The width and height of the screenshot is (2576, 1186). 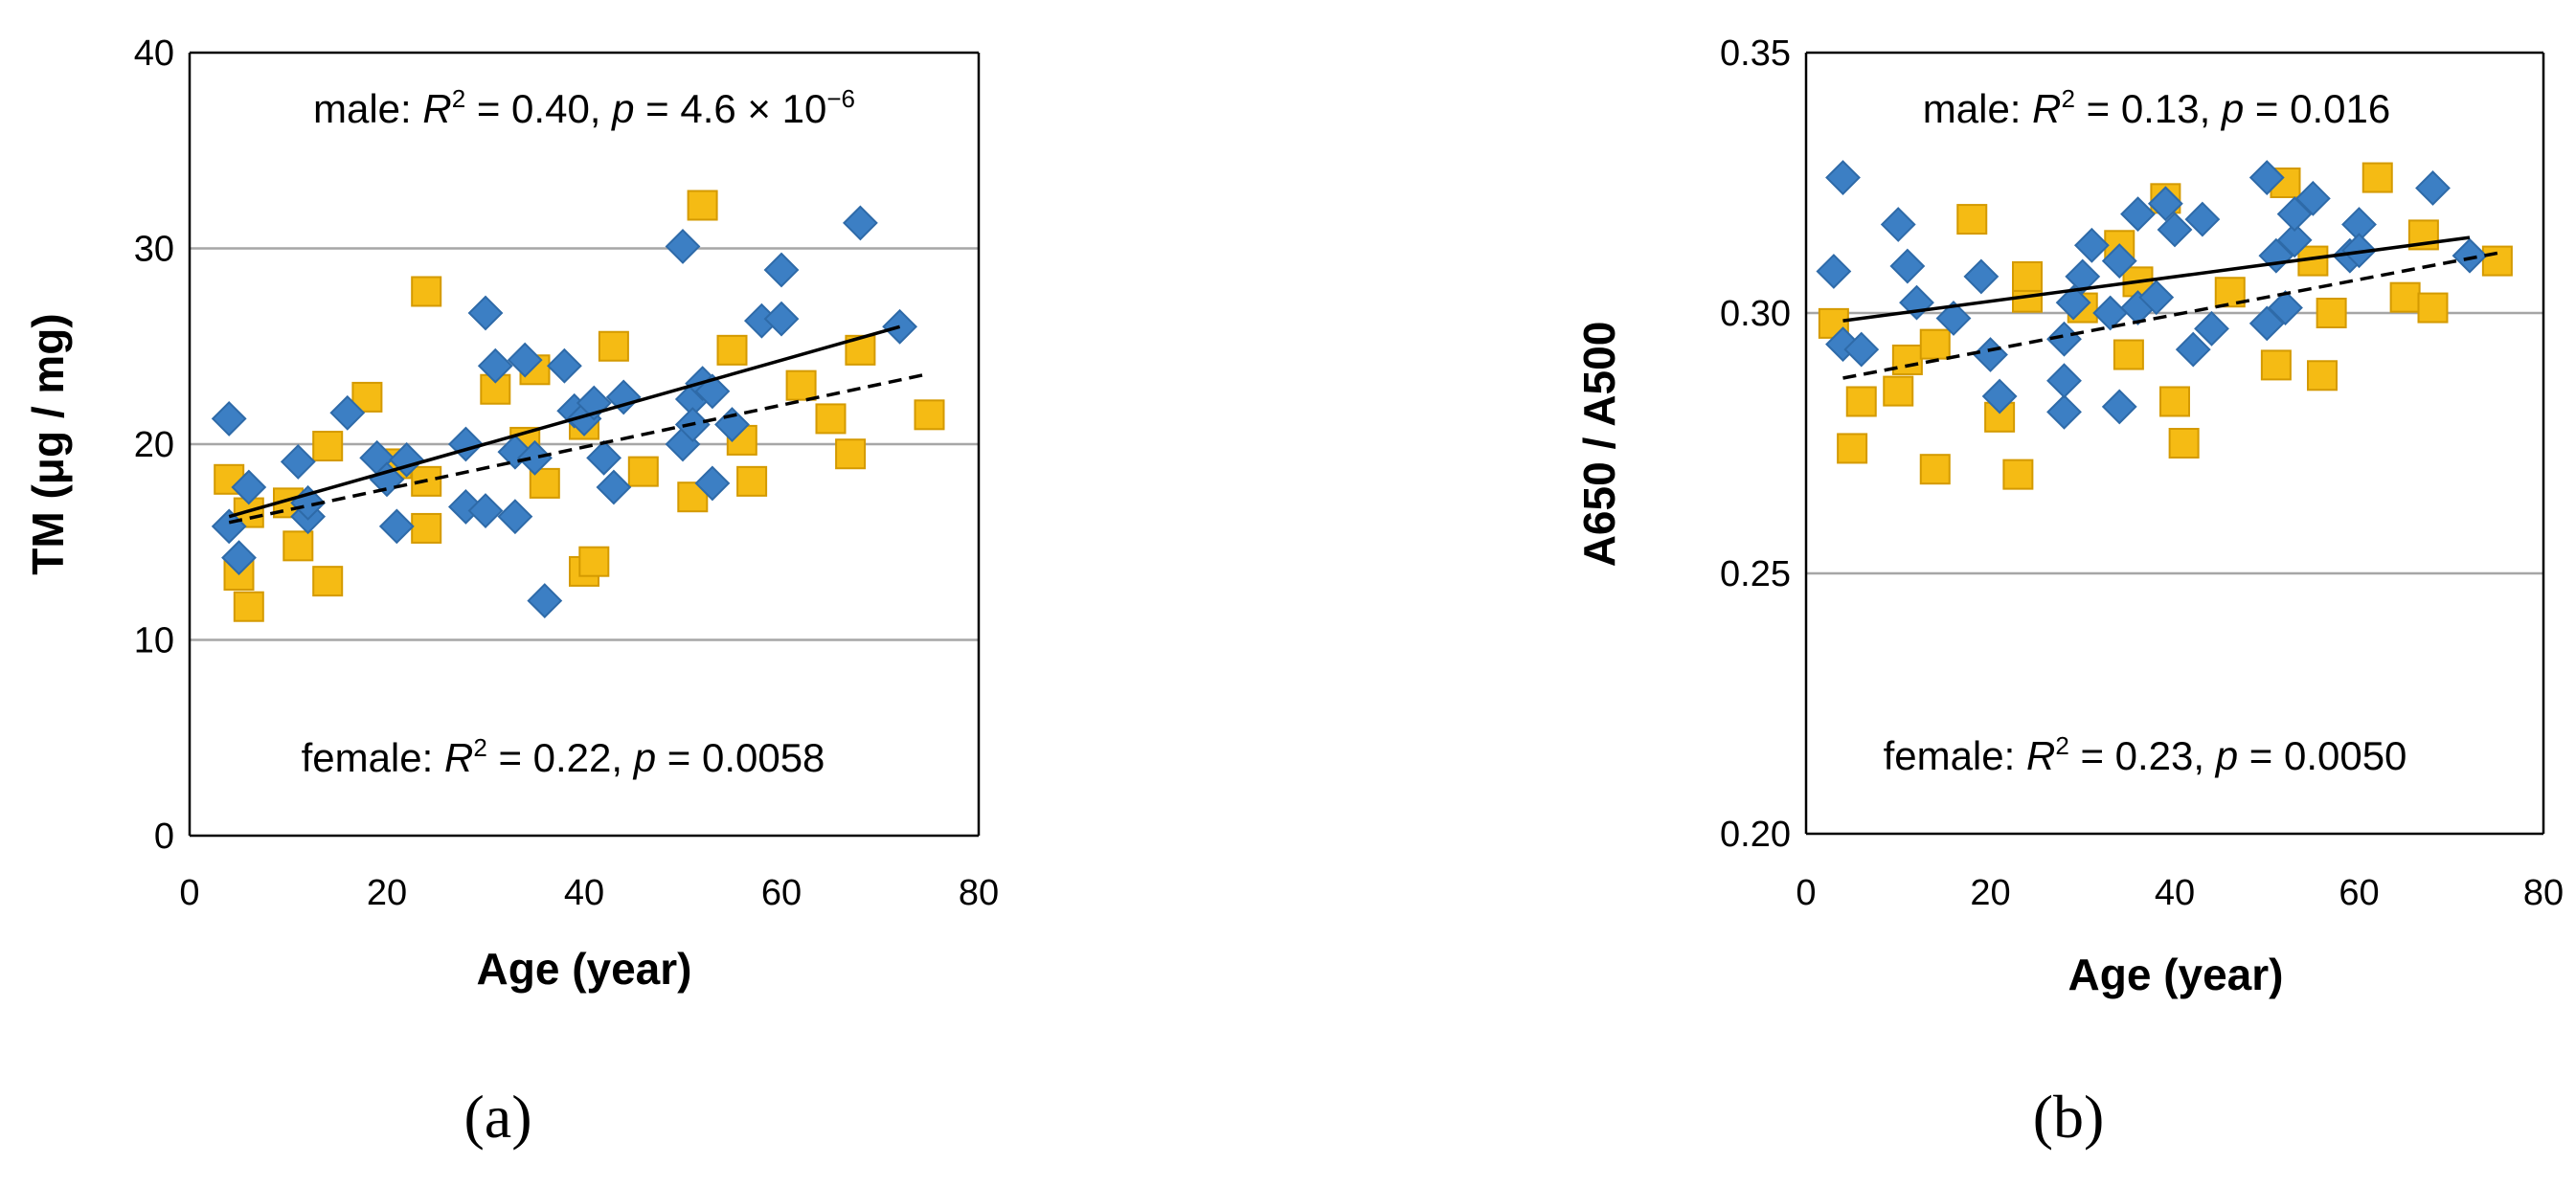 I want to click on trendlines-a, so click(x=579, y=424).